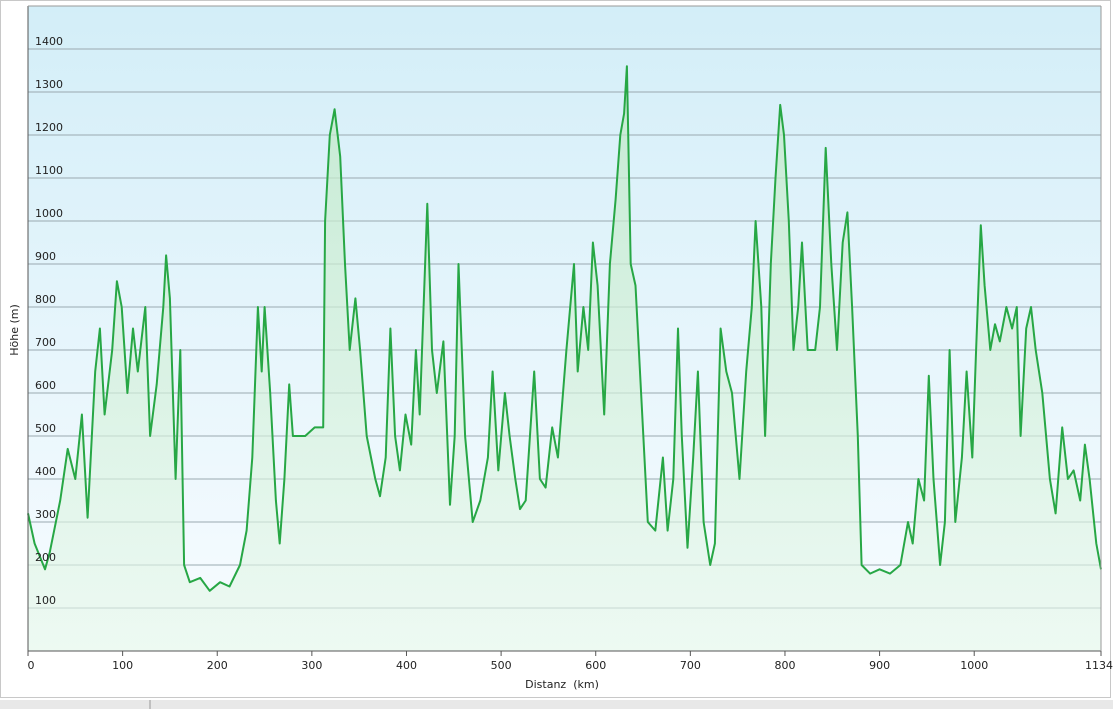  I want to click on y-tick-label: 1300, so click(49, 84).